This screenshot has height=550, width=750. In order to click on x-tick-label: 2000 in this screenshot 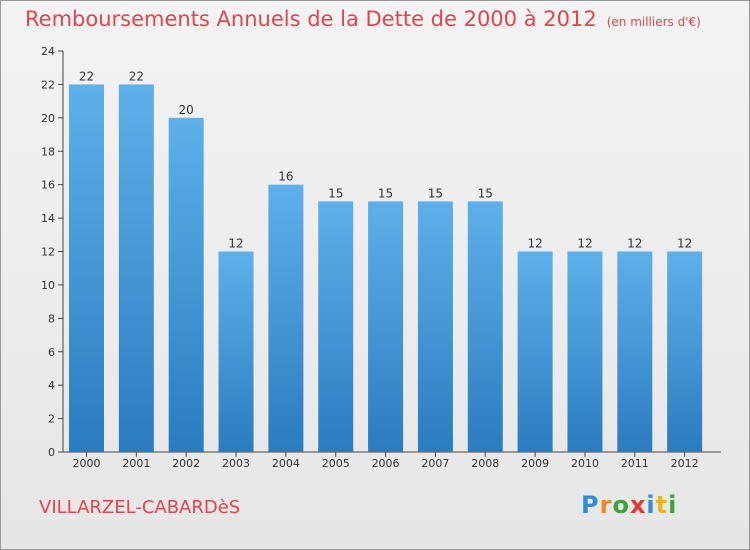, I will do `click(87, 463)`.